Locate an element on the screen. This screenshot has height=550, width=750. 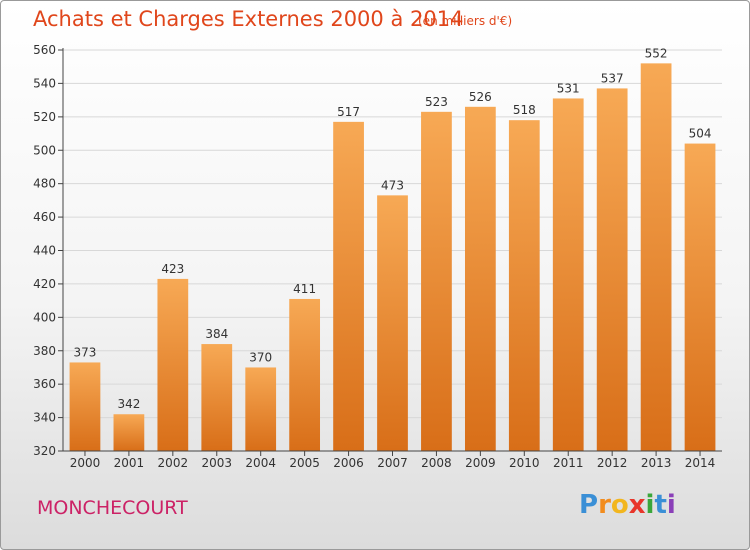
data-label: 517 is located at coordinates (348, 112).